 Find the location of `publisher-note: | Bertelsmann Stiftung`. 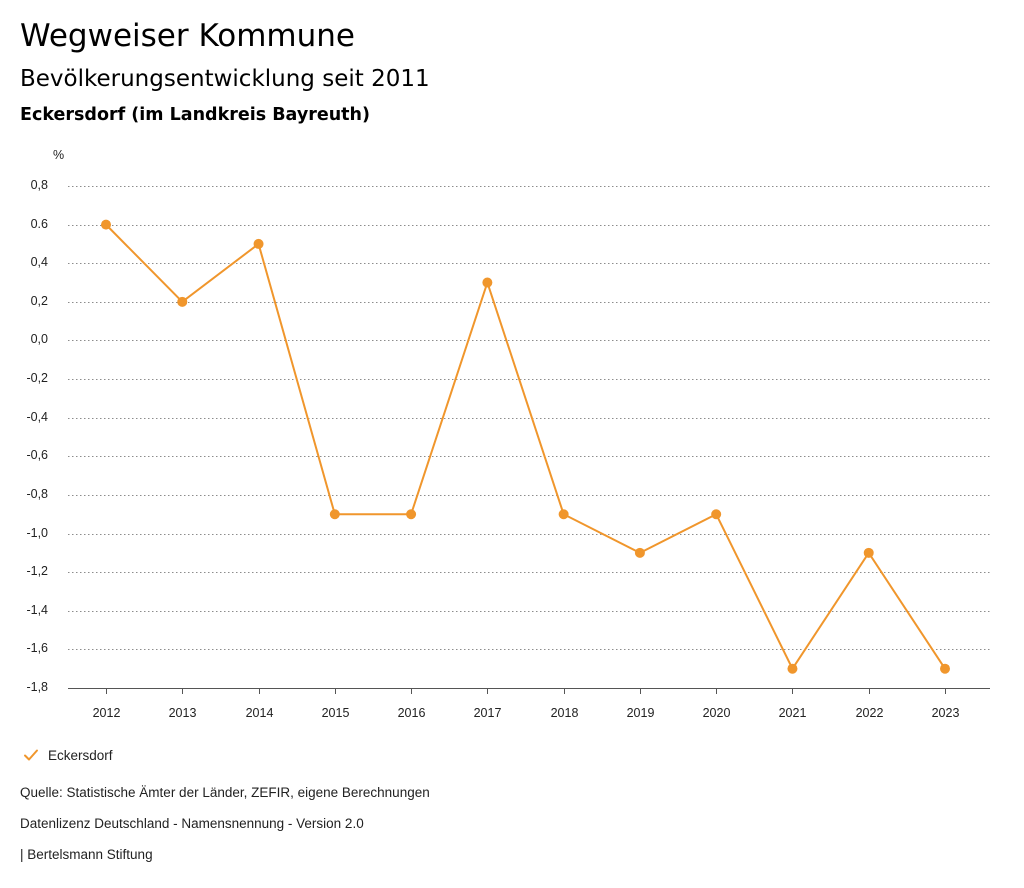

publisher-note: | Bertelsmann Stiftung is located at coordinates (86, 854).